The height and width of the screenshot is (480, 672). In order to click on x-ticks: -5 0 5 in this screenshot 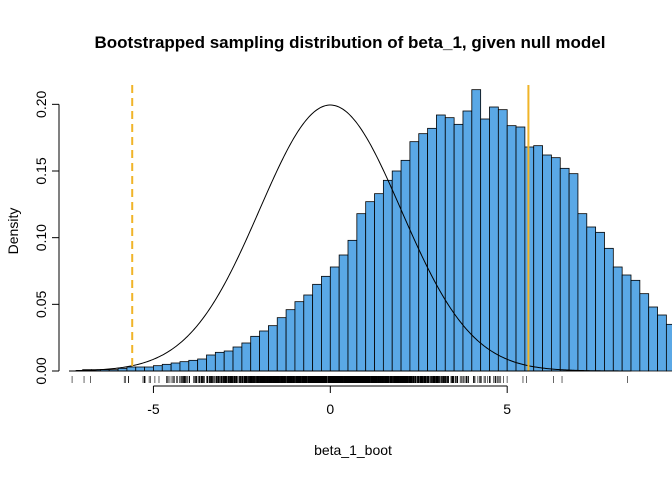, I will do `click(329, 401)`.